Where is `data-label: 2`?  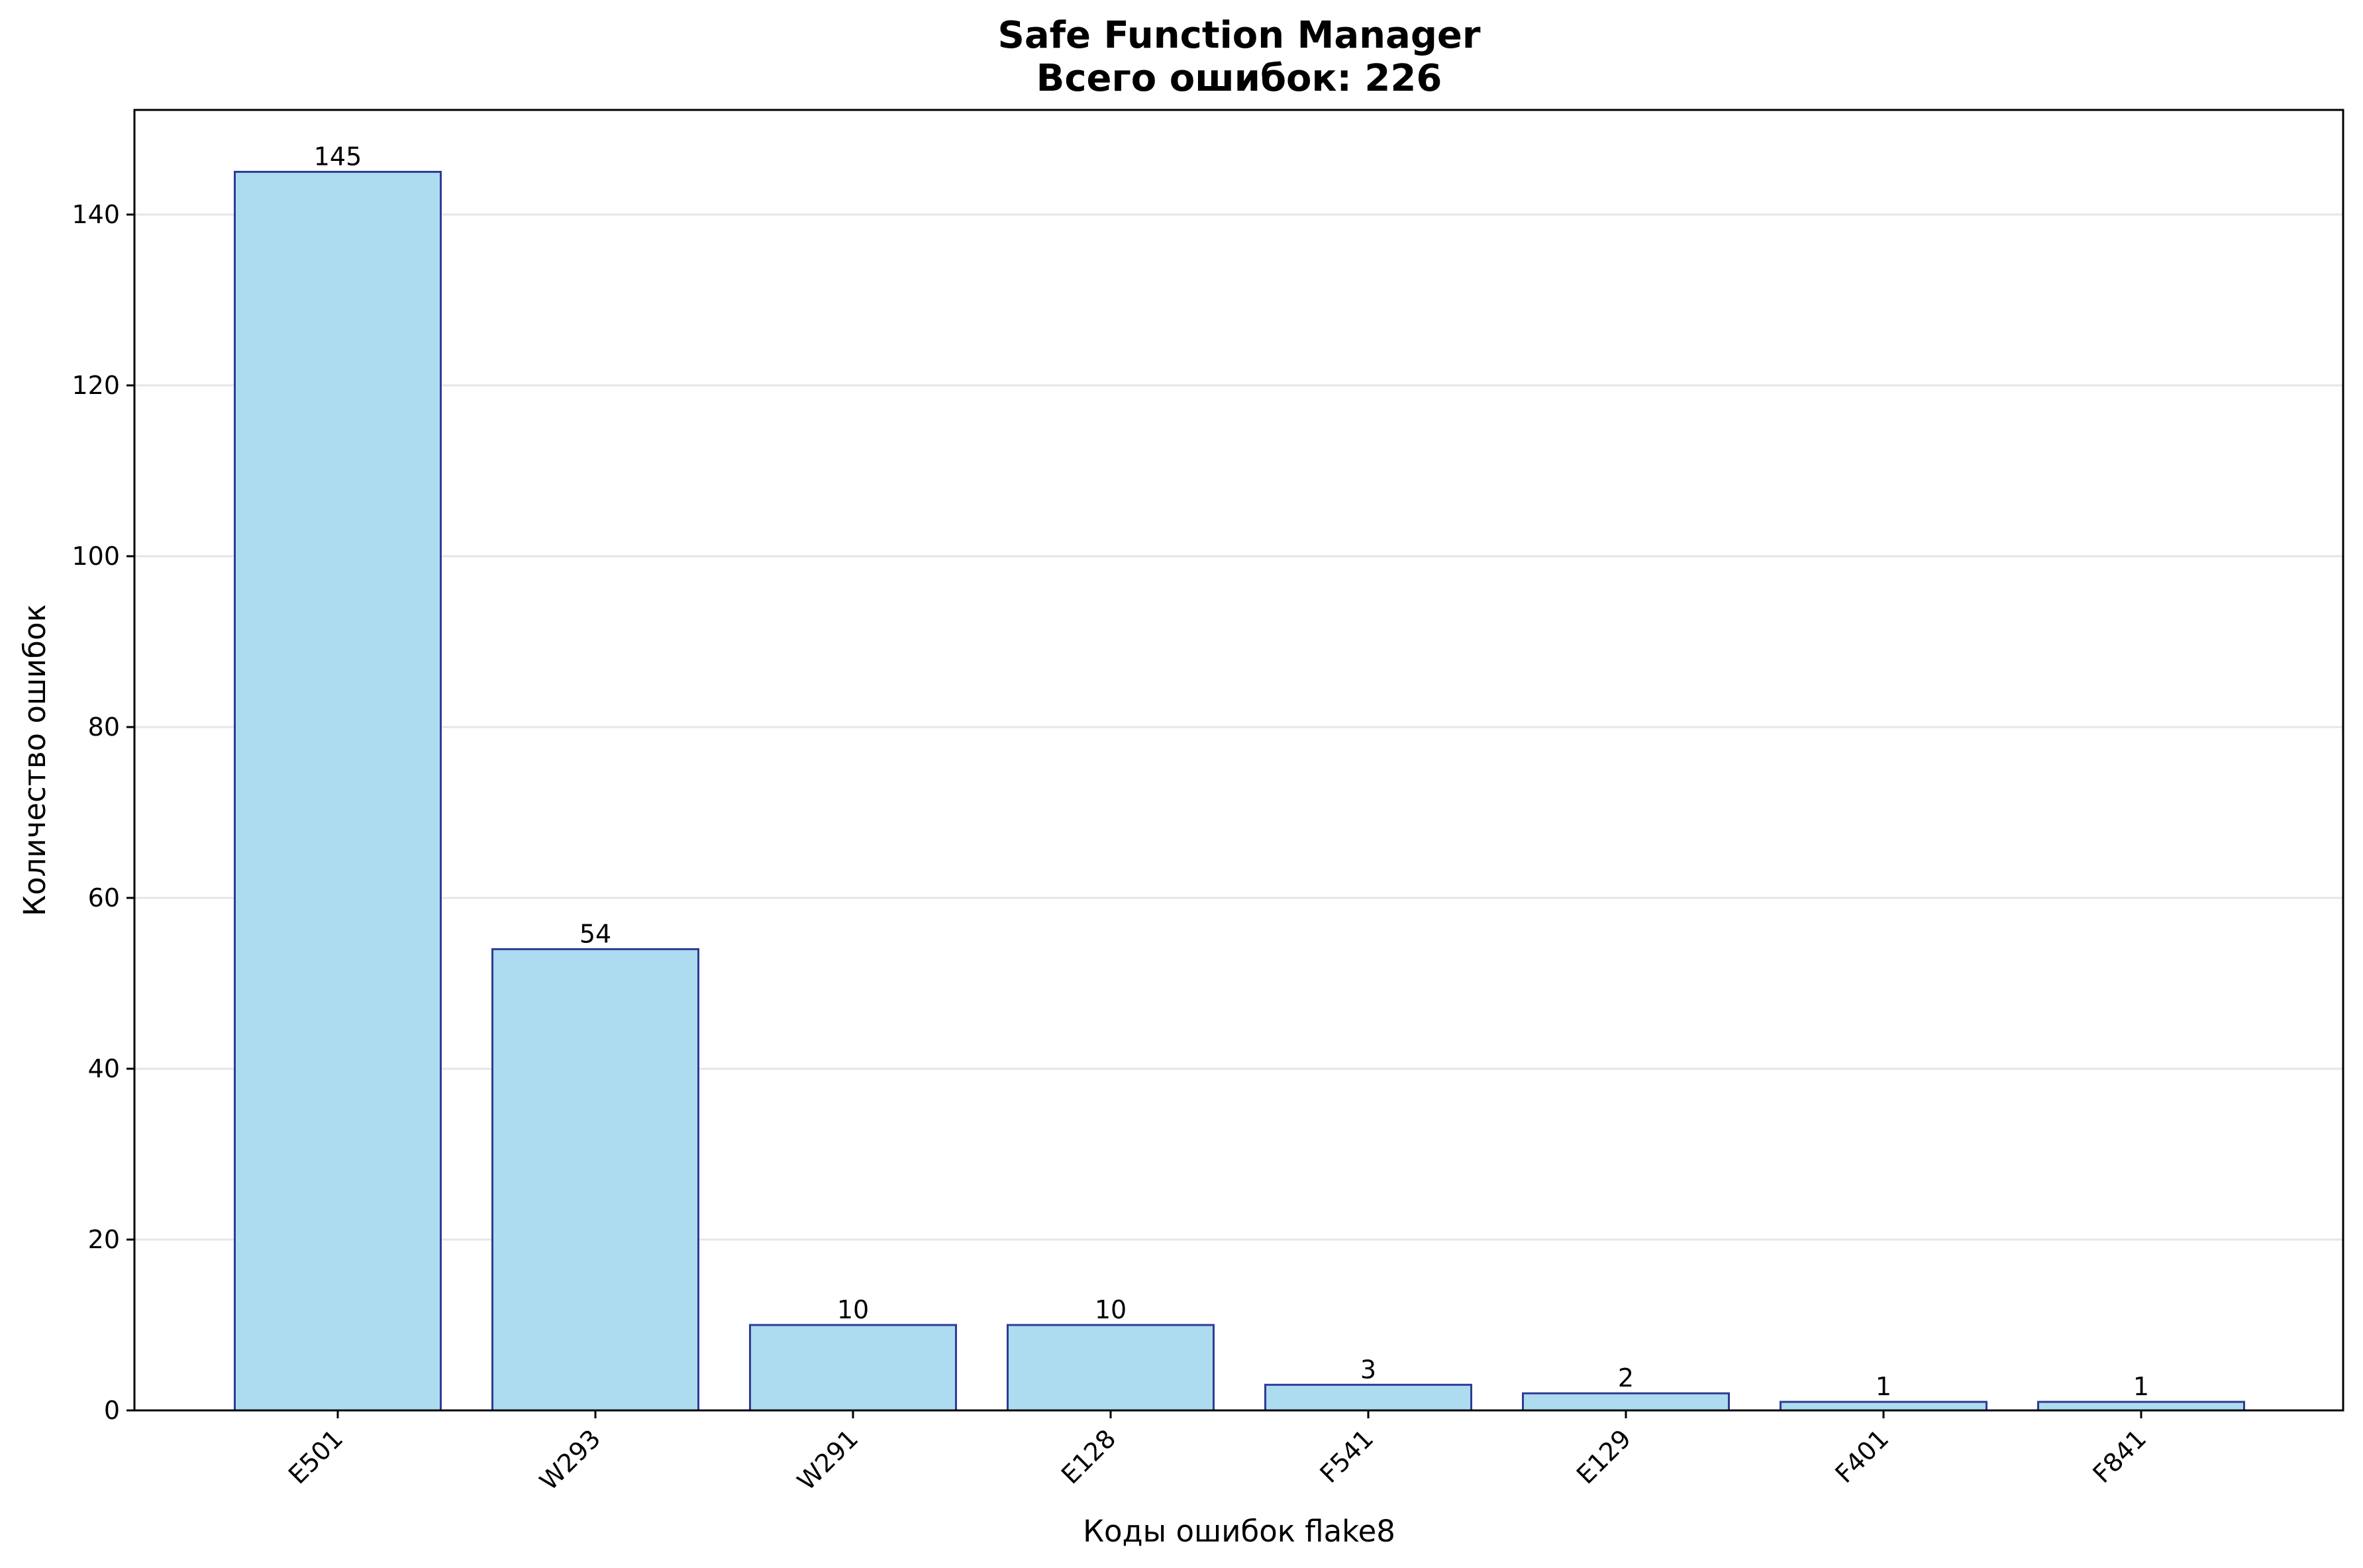 data-label: 2 is located at coordinates (1626, 1378).